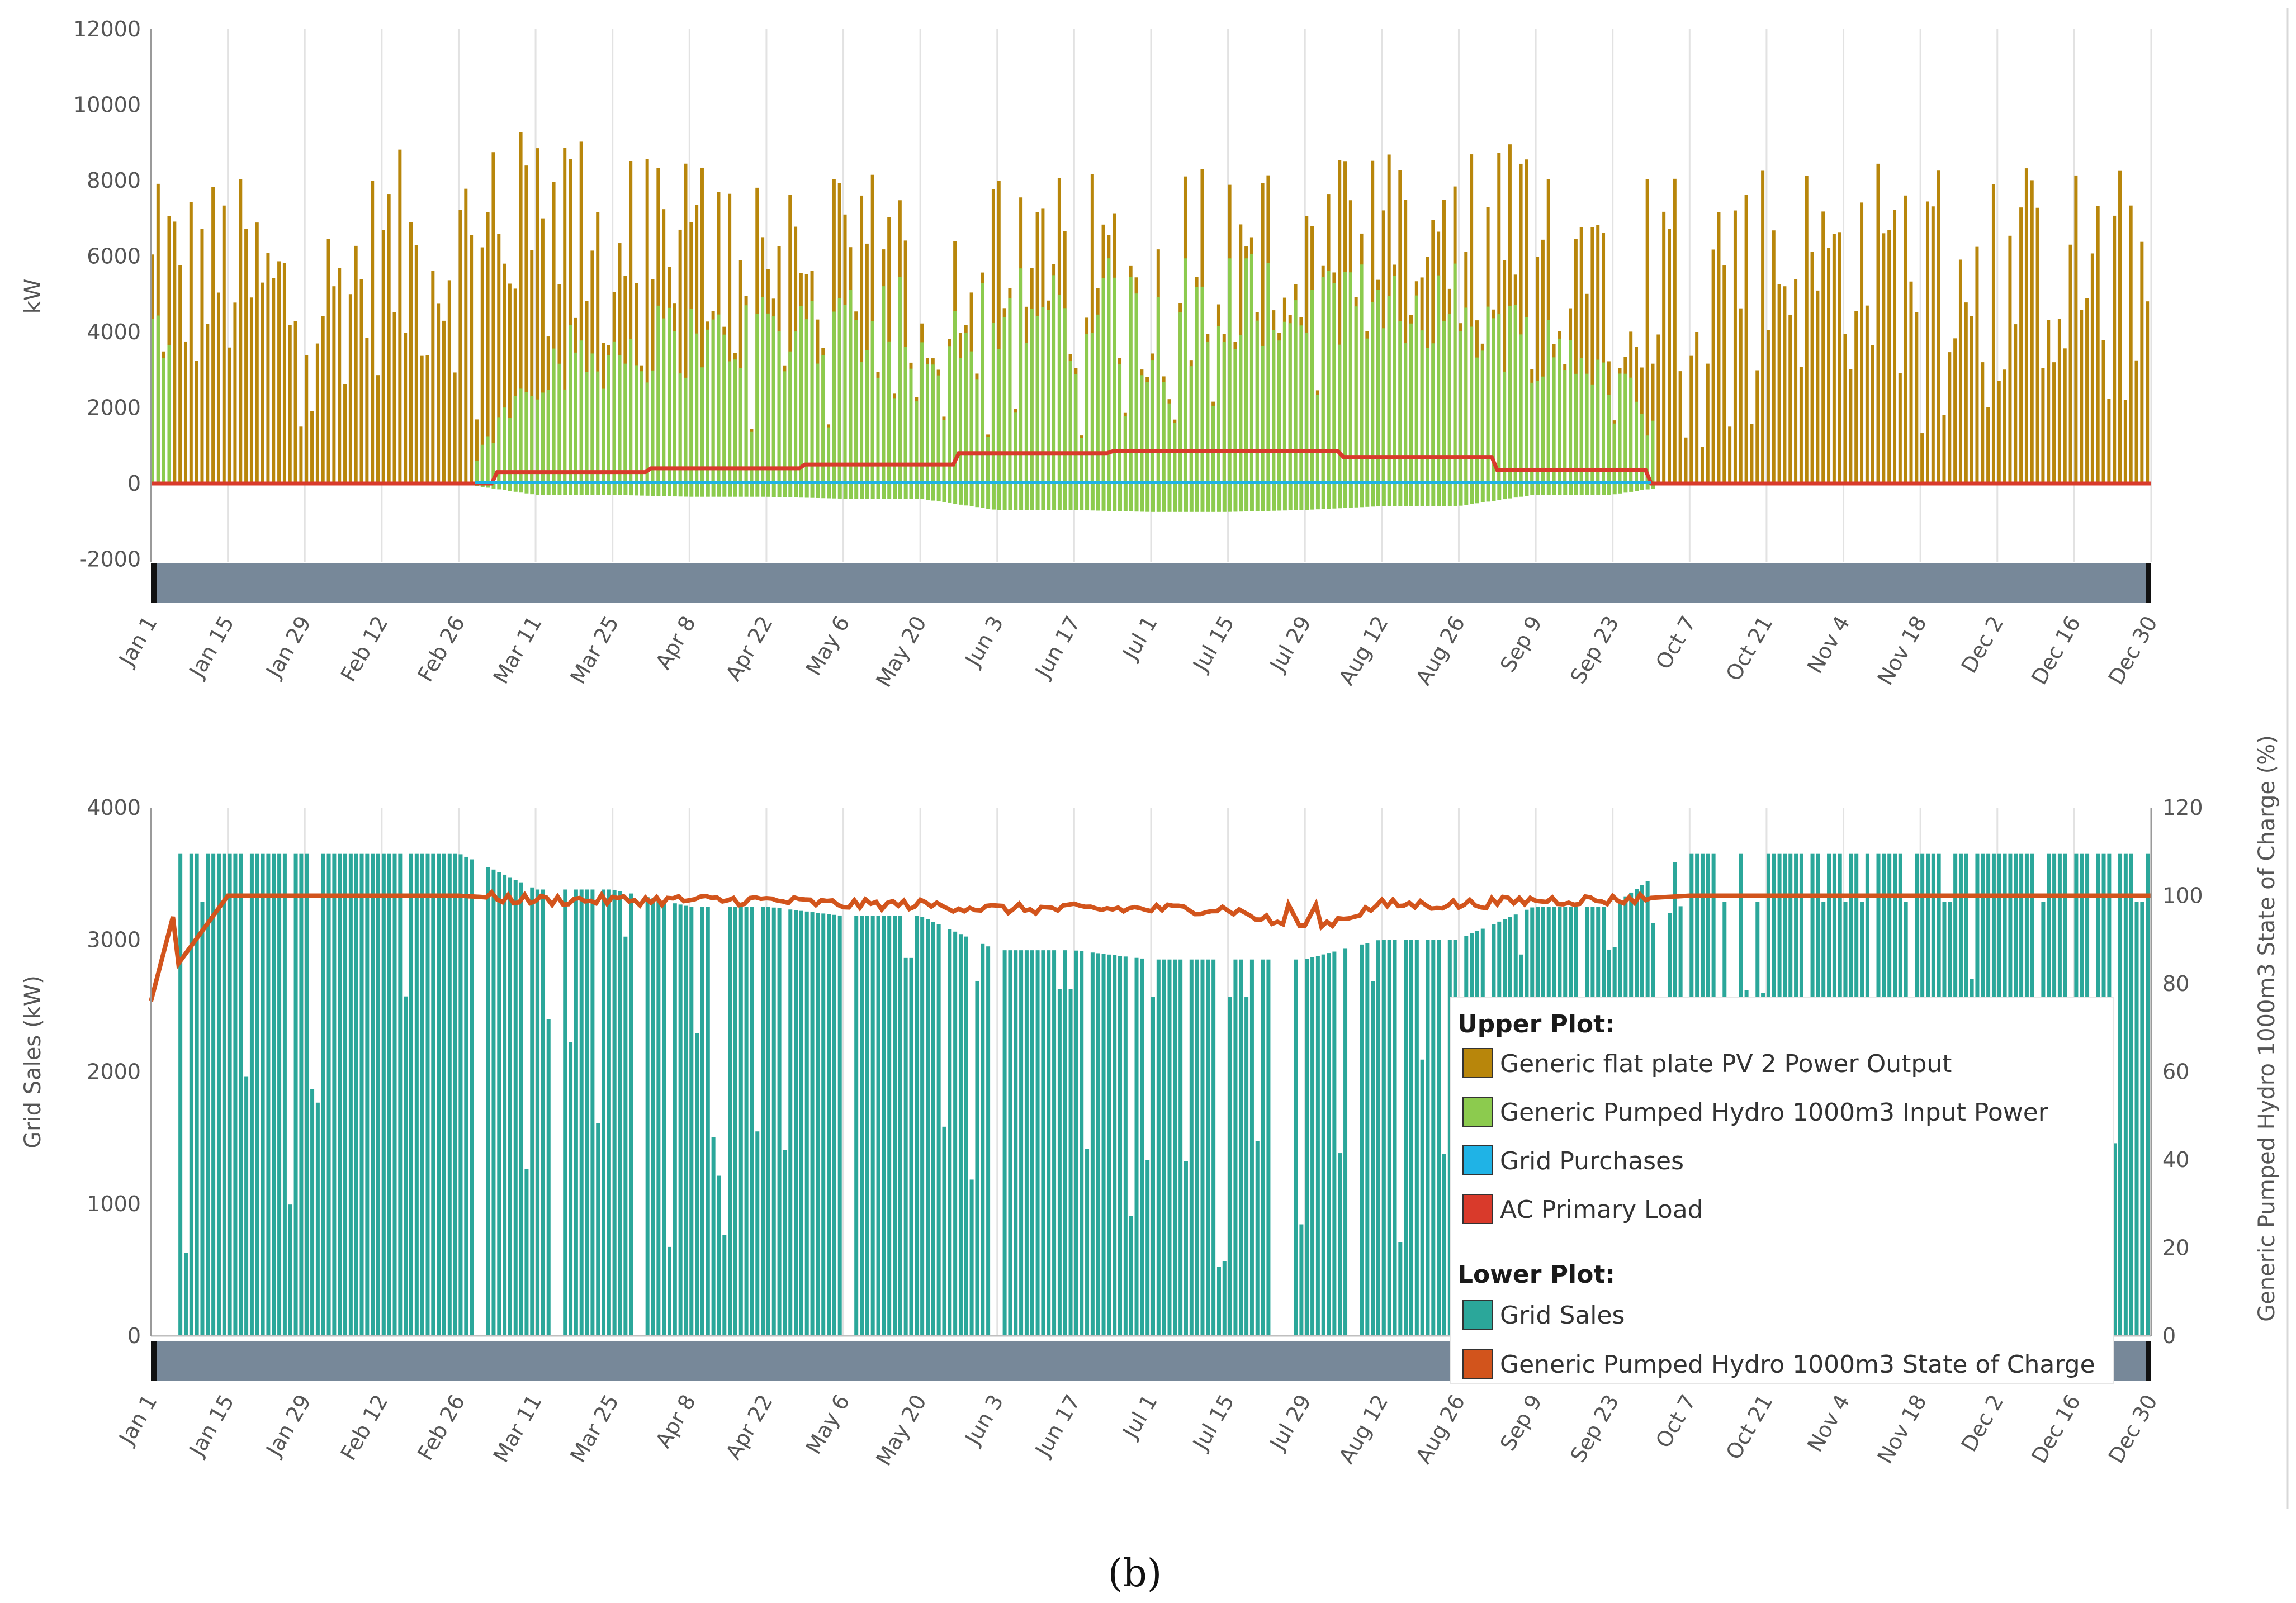 Image resolution: width=2296 pixels, height=1603 pixels. Describe the element at coordinates (33, 1062) in the screenshot. I see `lower-y-axis-label: Grid Sales (kW)` at that location.